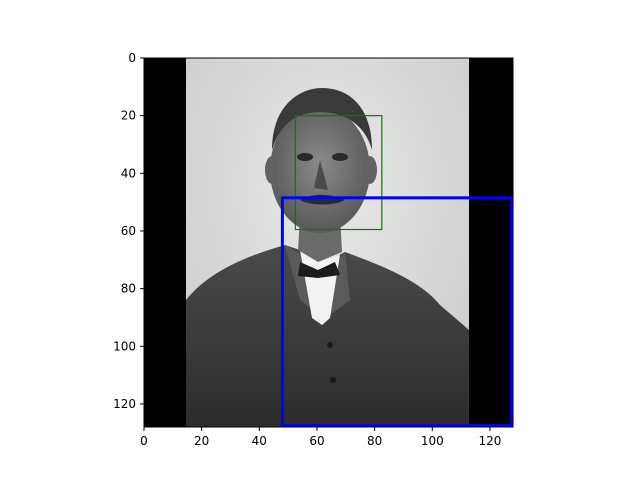  Describe the element at coordinates (132, 58) in the screenshot. I see `y-tick-label: 0` at that location.